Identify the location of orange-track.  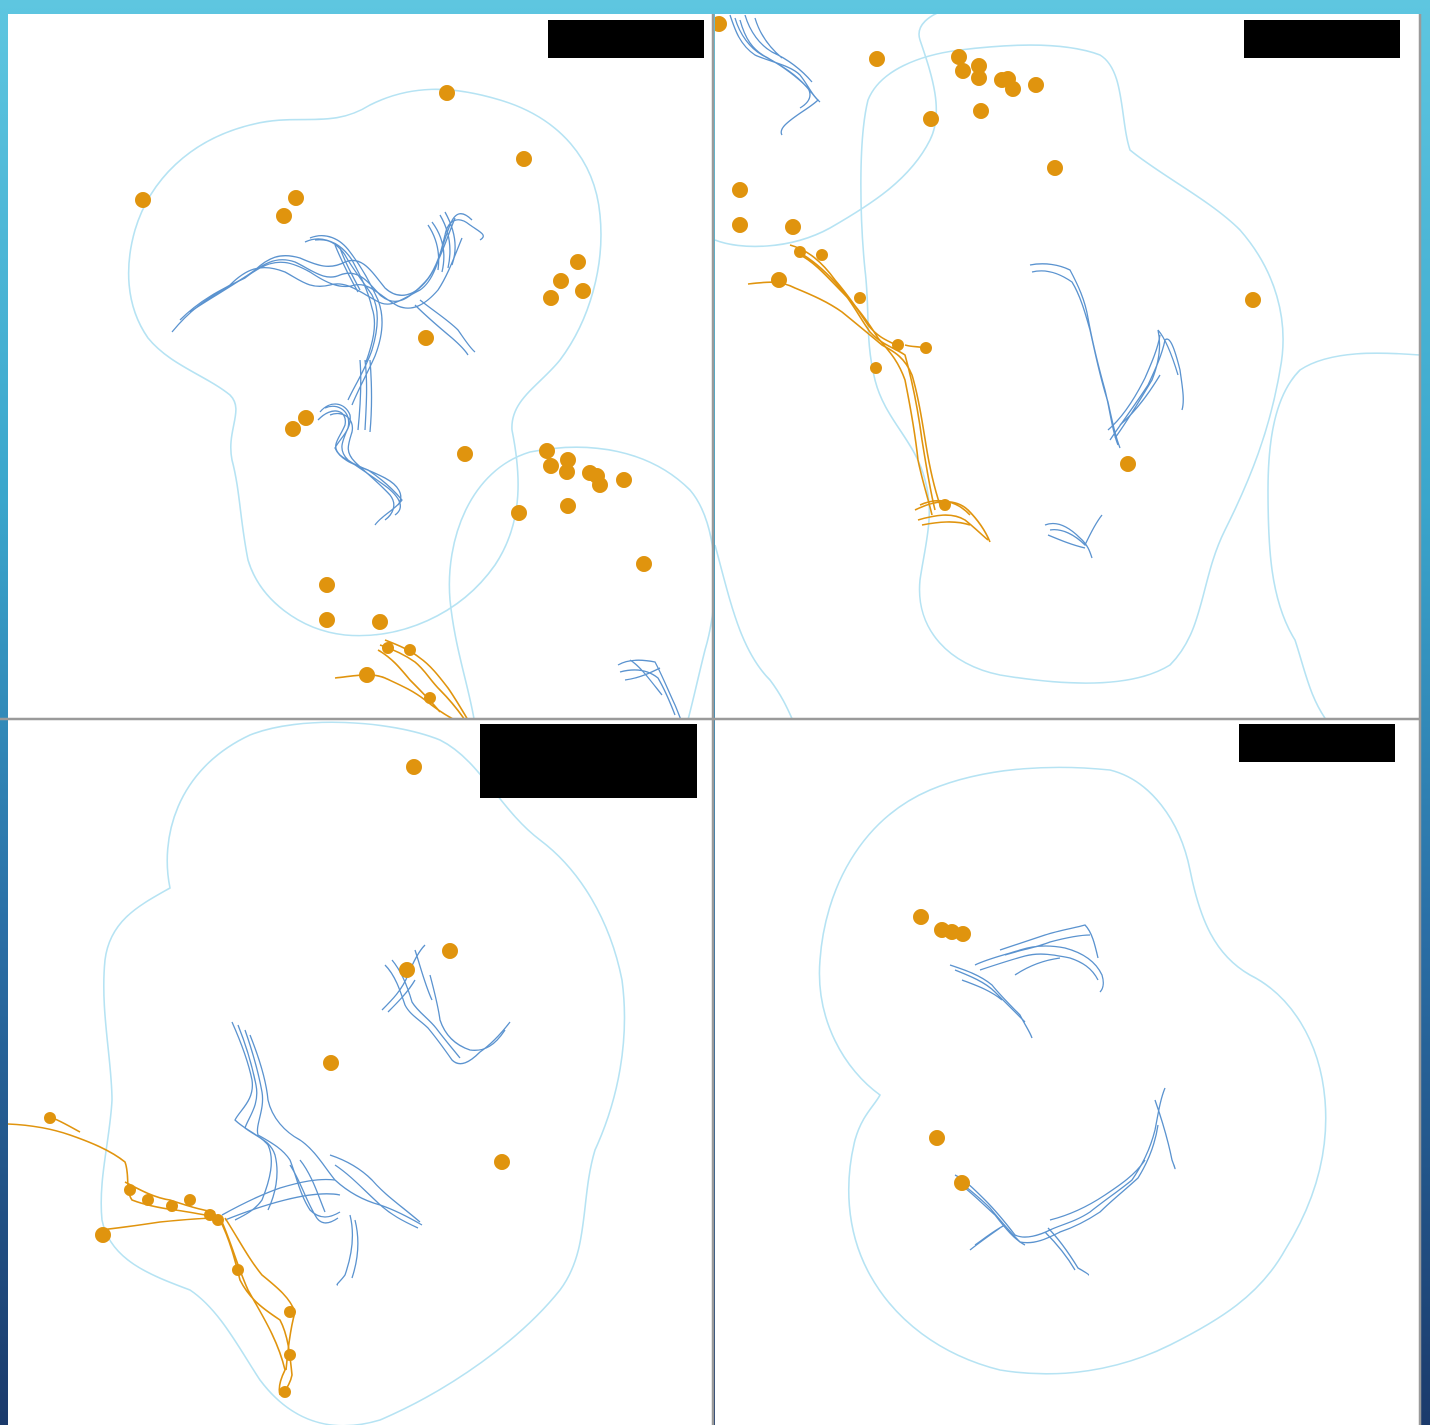
(152, 1255).